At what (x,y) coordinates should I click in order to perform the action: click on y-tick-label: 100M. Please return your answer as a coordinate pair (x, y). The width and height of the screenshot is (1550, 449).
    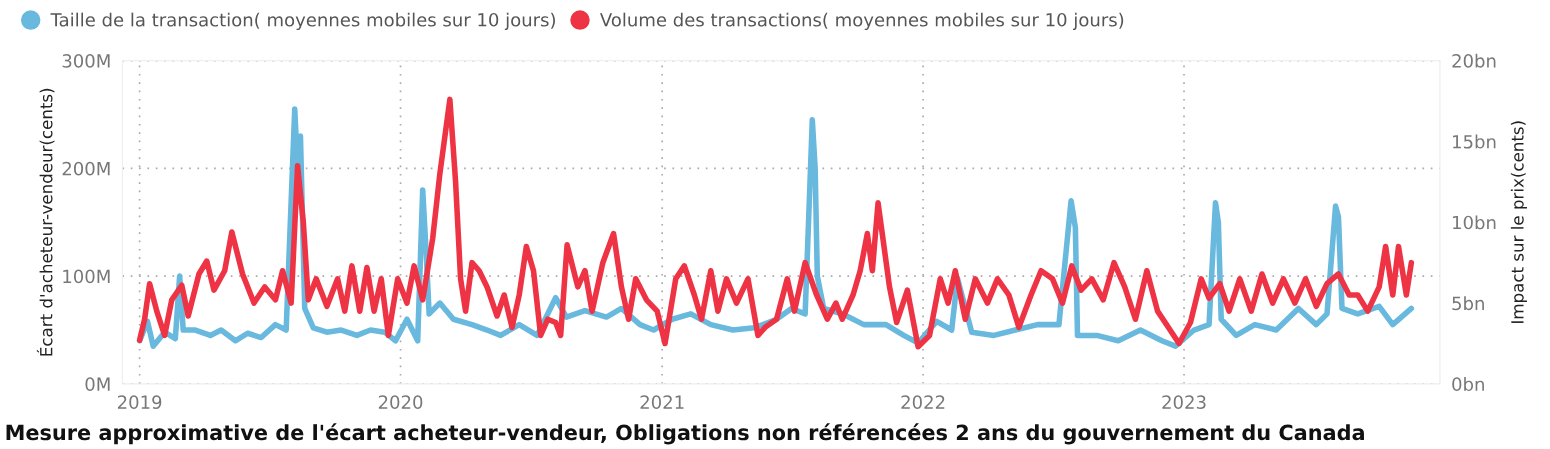
    Looking at the image, I should click on (86, 276).